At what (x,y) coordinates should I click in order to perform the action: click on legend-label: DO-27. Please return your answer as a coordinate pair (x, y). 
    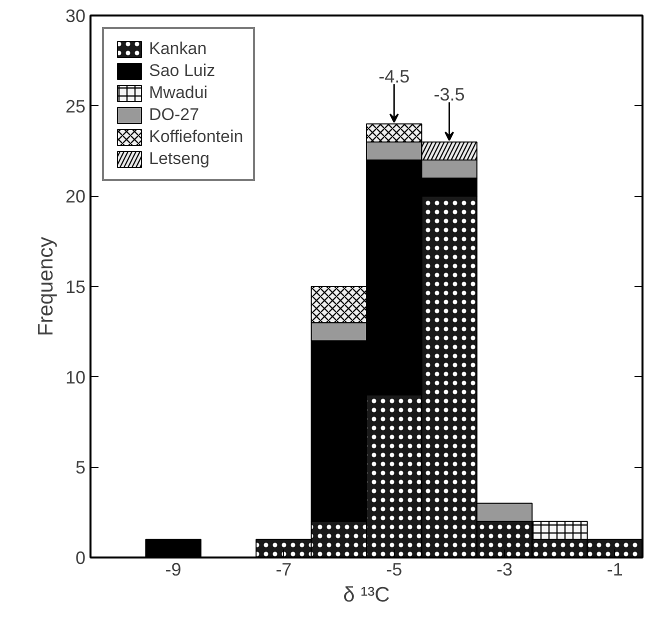
    Looking at the image, I should click on (174, 115).